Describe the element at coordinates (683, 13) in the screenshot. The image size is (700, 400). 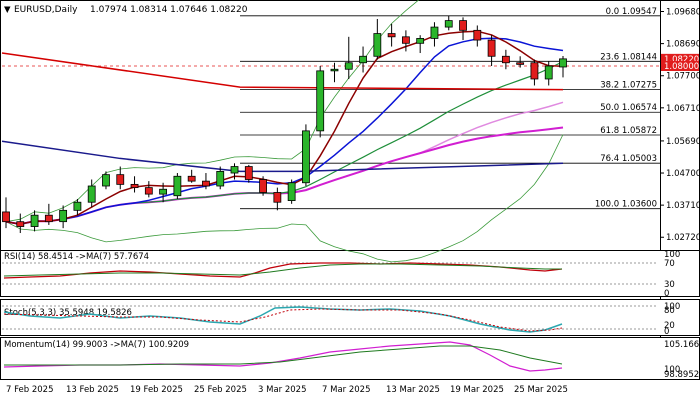
I see `price-axis-label: 1.09680` at that location.